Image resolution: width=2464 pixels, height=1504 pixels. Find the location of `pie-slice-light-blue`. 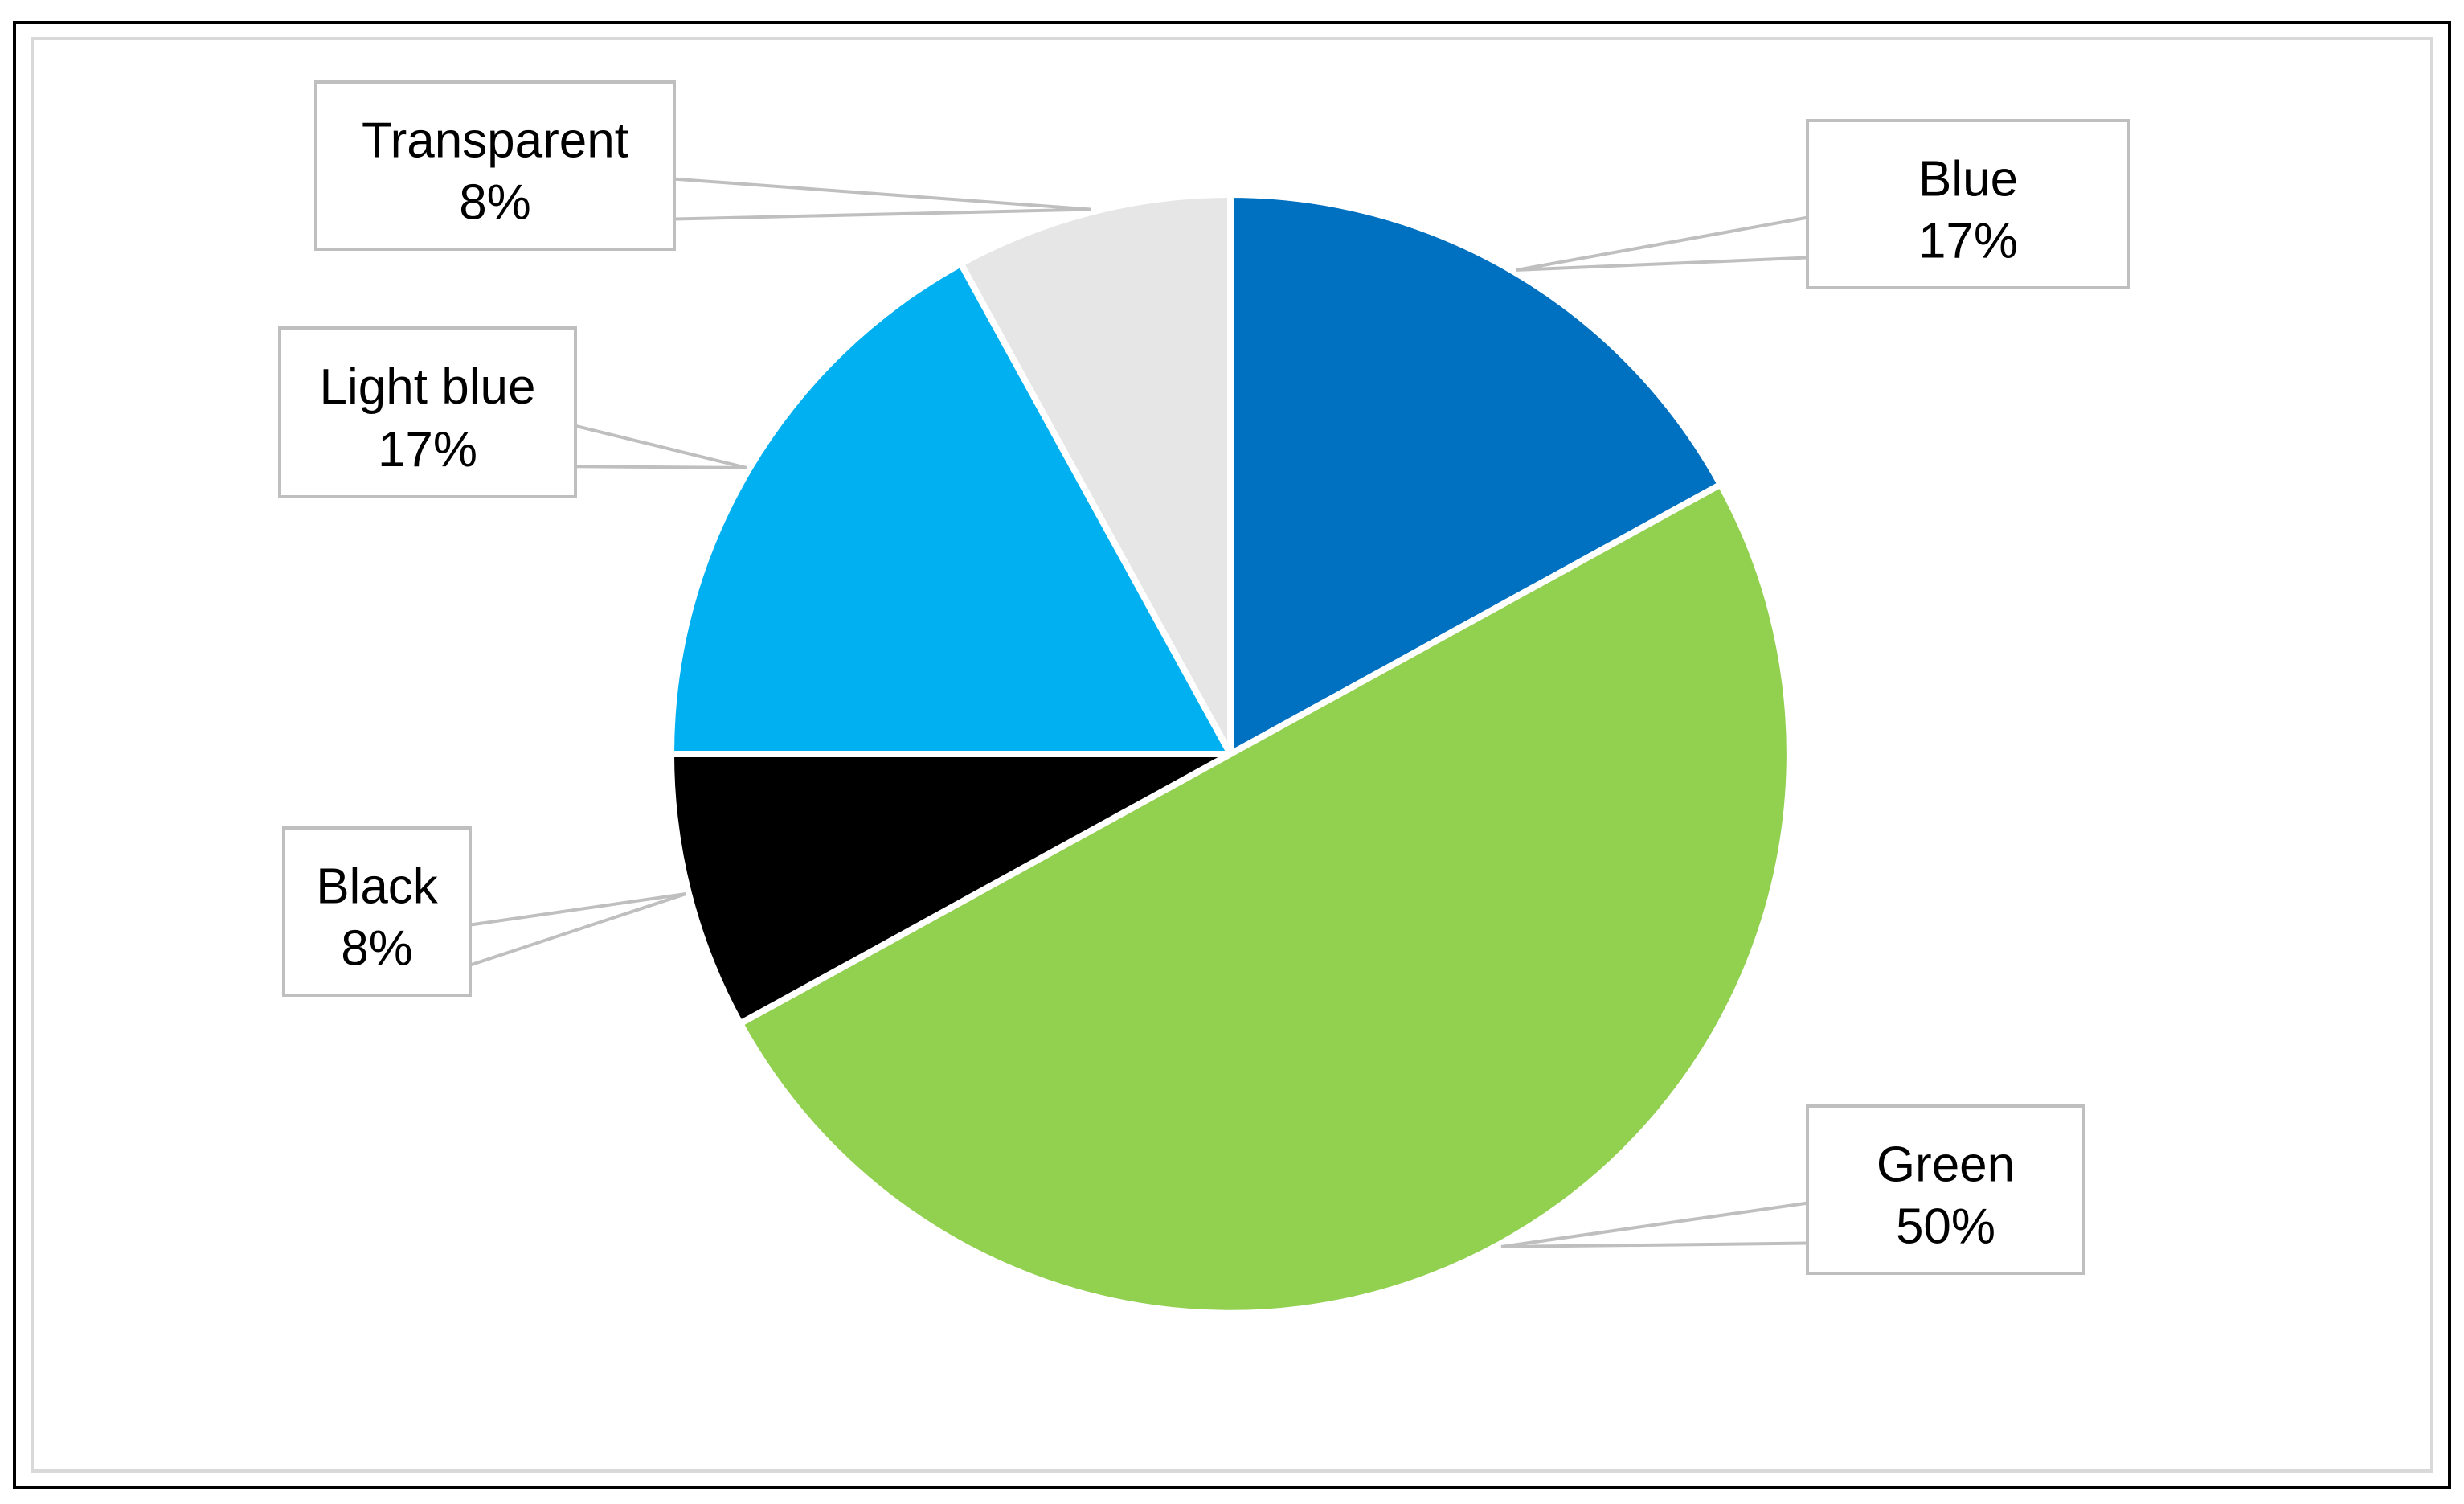

pie-slice-light-blue is located at coordinates (951, 509).